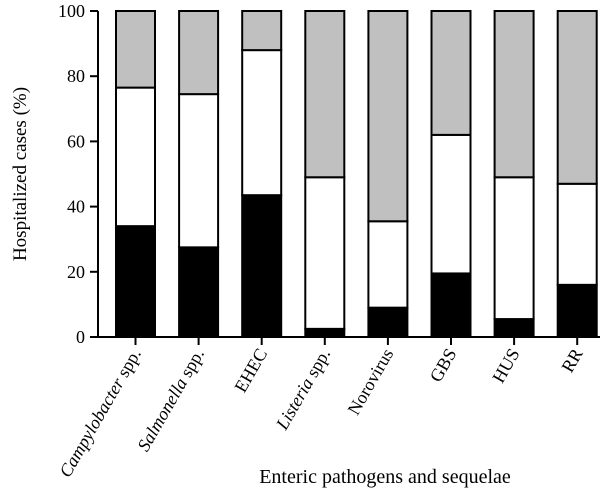 The width and height of the screenshot is (611, 493). Describe the element at coordinates (20, 174) in the screenshot. I see `y-axis-label: Hospitalized cases (%)` at that location.